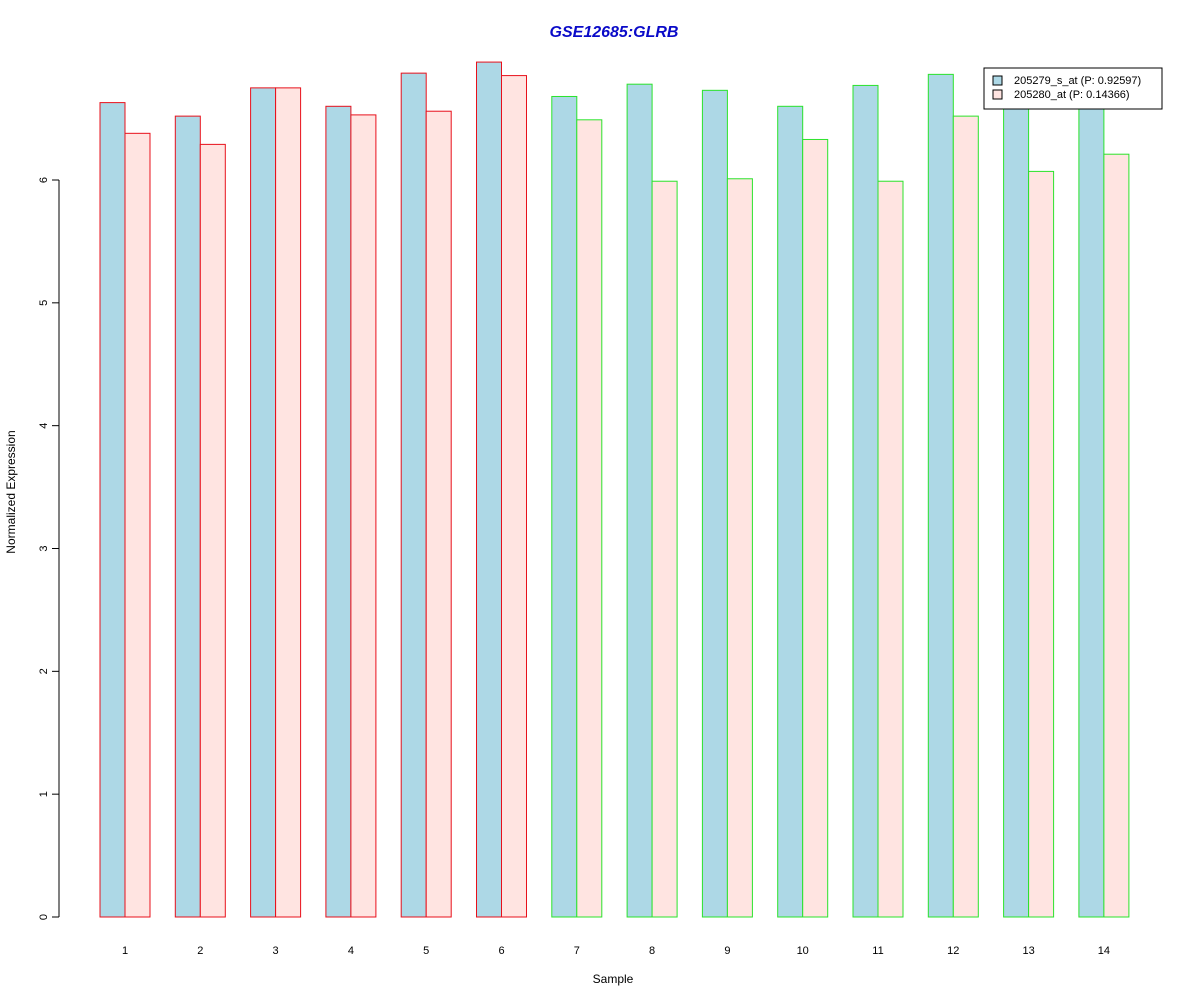 The image size is (1200, 1000). I want to click on y-tick-label: 6, so click(44, 180).